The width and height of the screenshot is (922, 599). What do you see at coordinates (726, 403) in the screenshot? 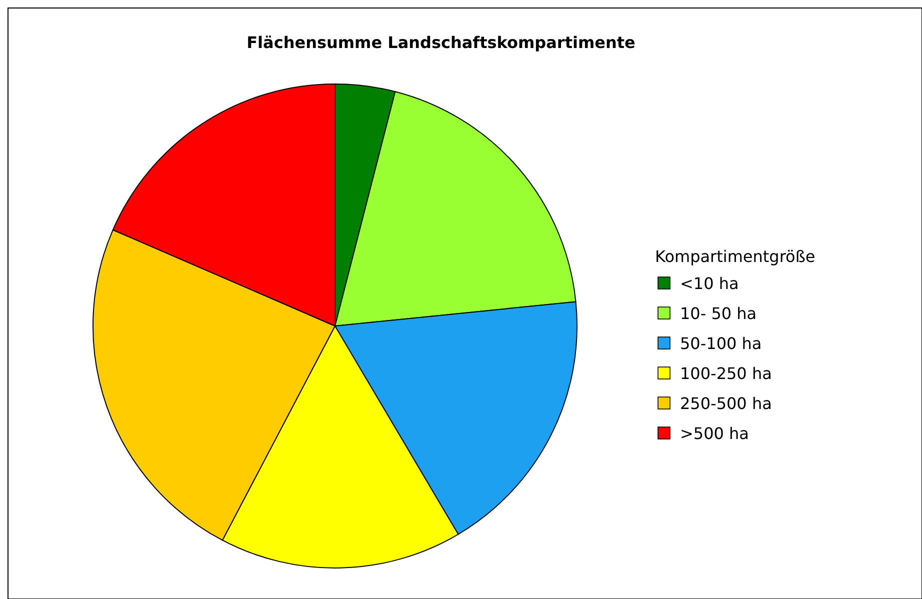
I see `legend-label: 250-500 ha` at bounding box center [726, 403].